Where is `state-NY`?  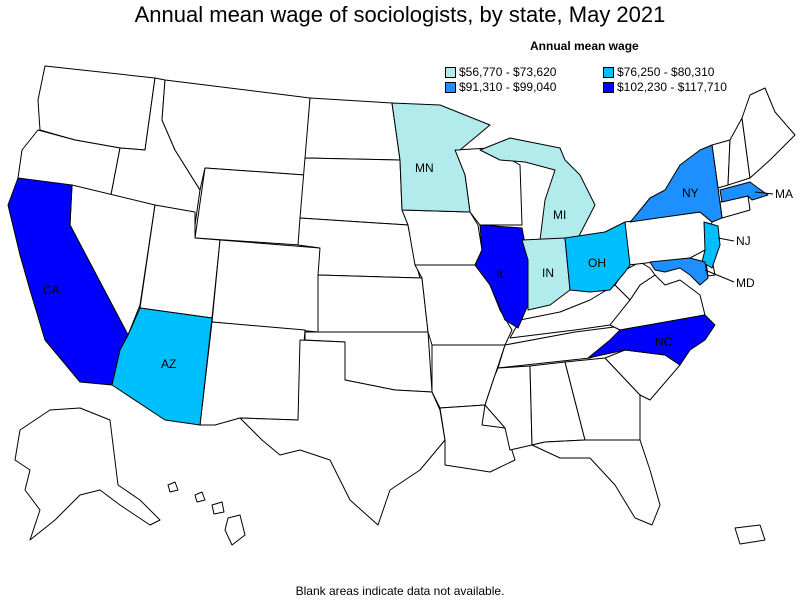
state-NY is located at coordinates (676, 183).